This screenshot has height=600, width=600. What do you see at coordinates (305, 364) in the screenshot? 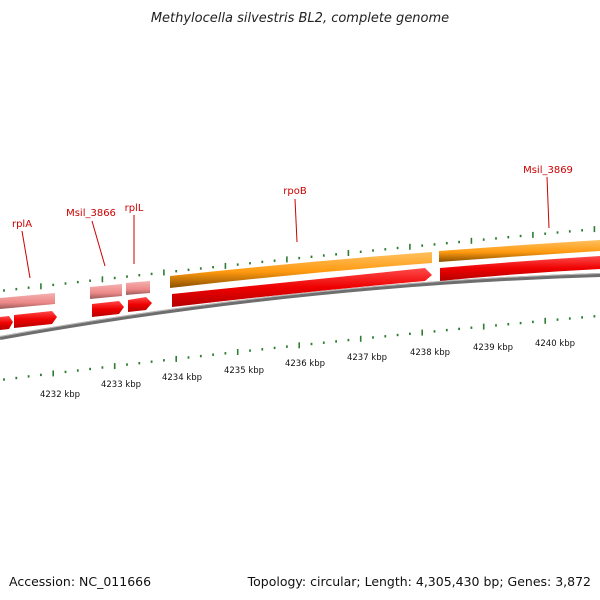
I see `scale-label: 4236 kbp` at bounding box center [305, 364].